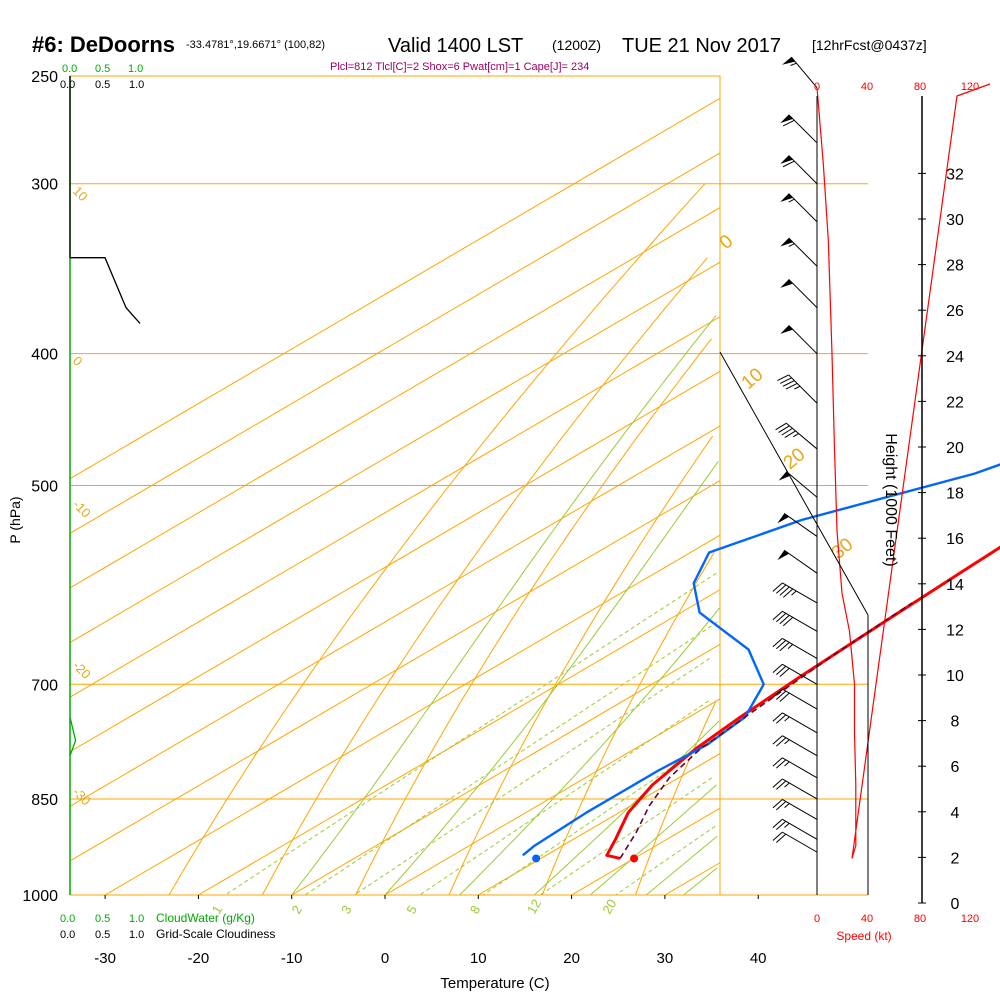 This screenshot has width=1000, height=1000. Describe the element at coordinates (701, 46) in the screenshot. I see `valid-date: TUE 21 Nov 2017` at that location.